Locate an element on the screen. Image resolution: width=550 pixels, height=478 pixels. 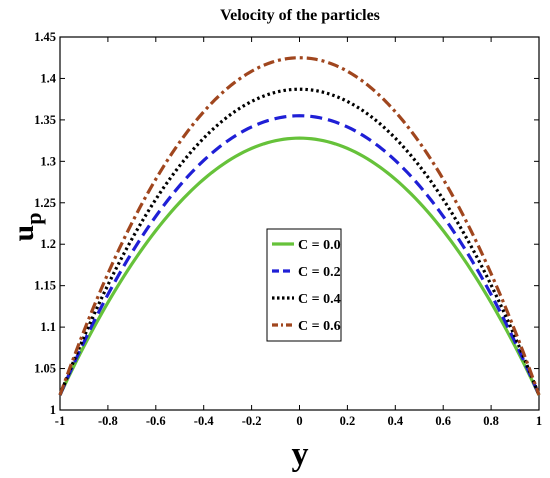
legend-label: C = 0.6 is located at coordinates (319, 326).